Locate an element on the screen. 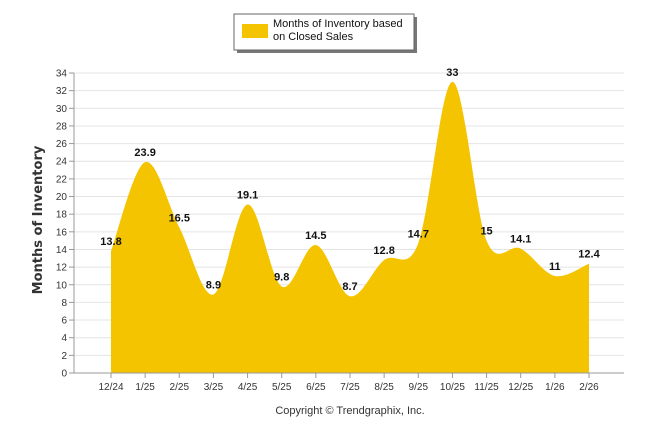 This screenshot has width=646, height=434. y-tick-label: 8 is located at coordinates (64, 303).